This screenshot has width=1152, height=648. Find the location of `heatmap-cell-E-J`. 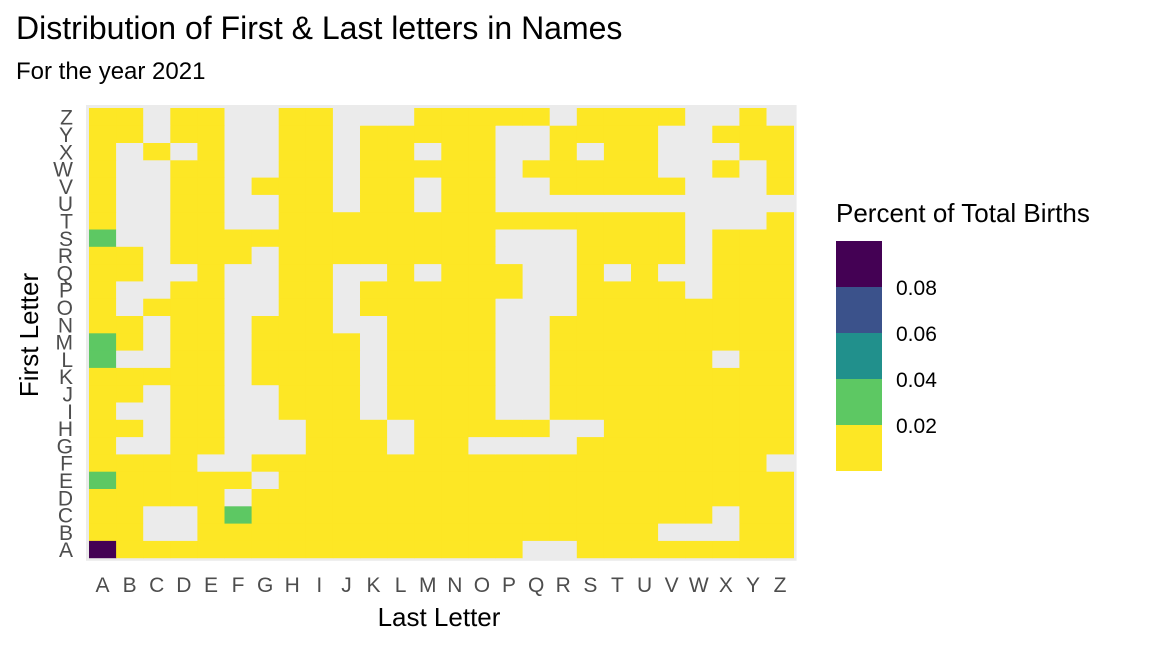

heatmap-cell-E-J is located at coordinates (346, 480).